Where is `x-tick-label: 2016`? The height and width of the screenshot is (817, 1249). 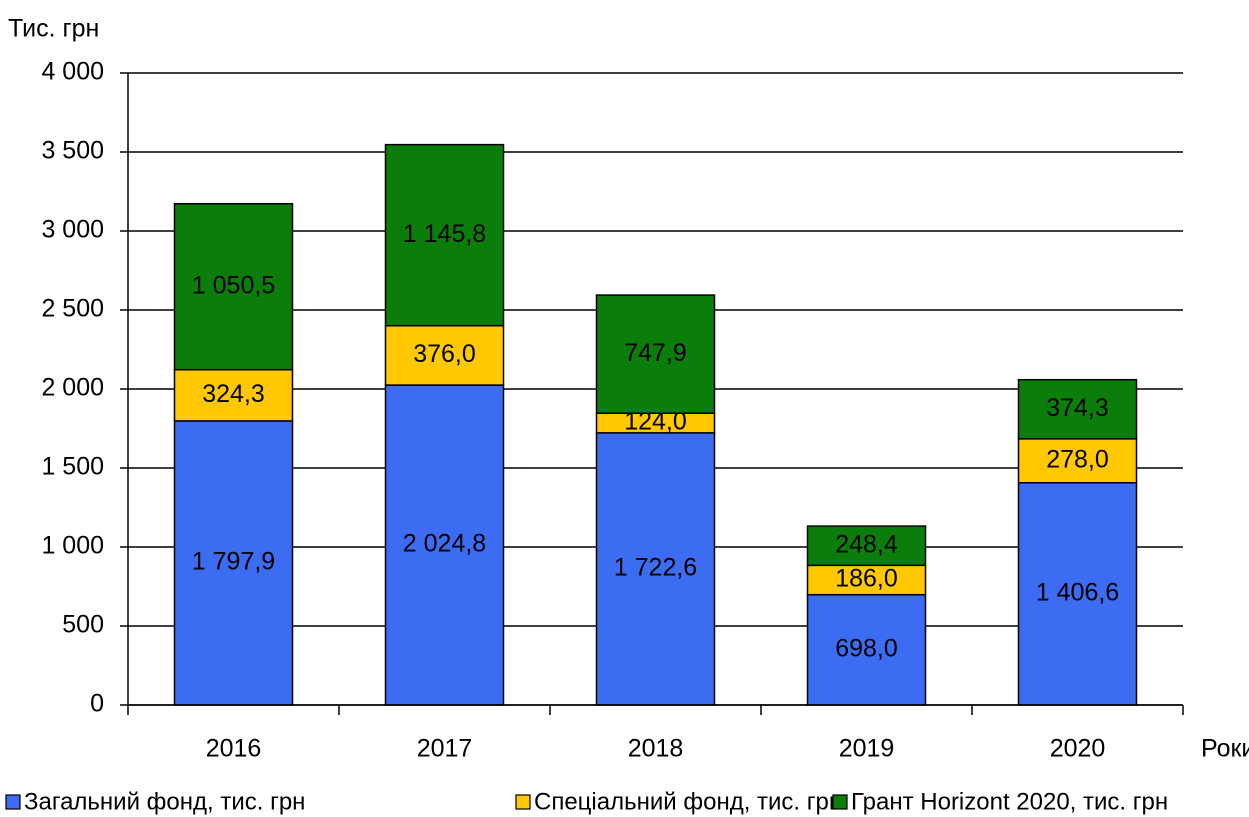 x-tick-label: 2016 is located at coordinates (234, 749).